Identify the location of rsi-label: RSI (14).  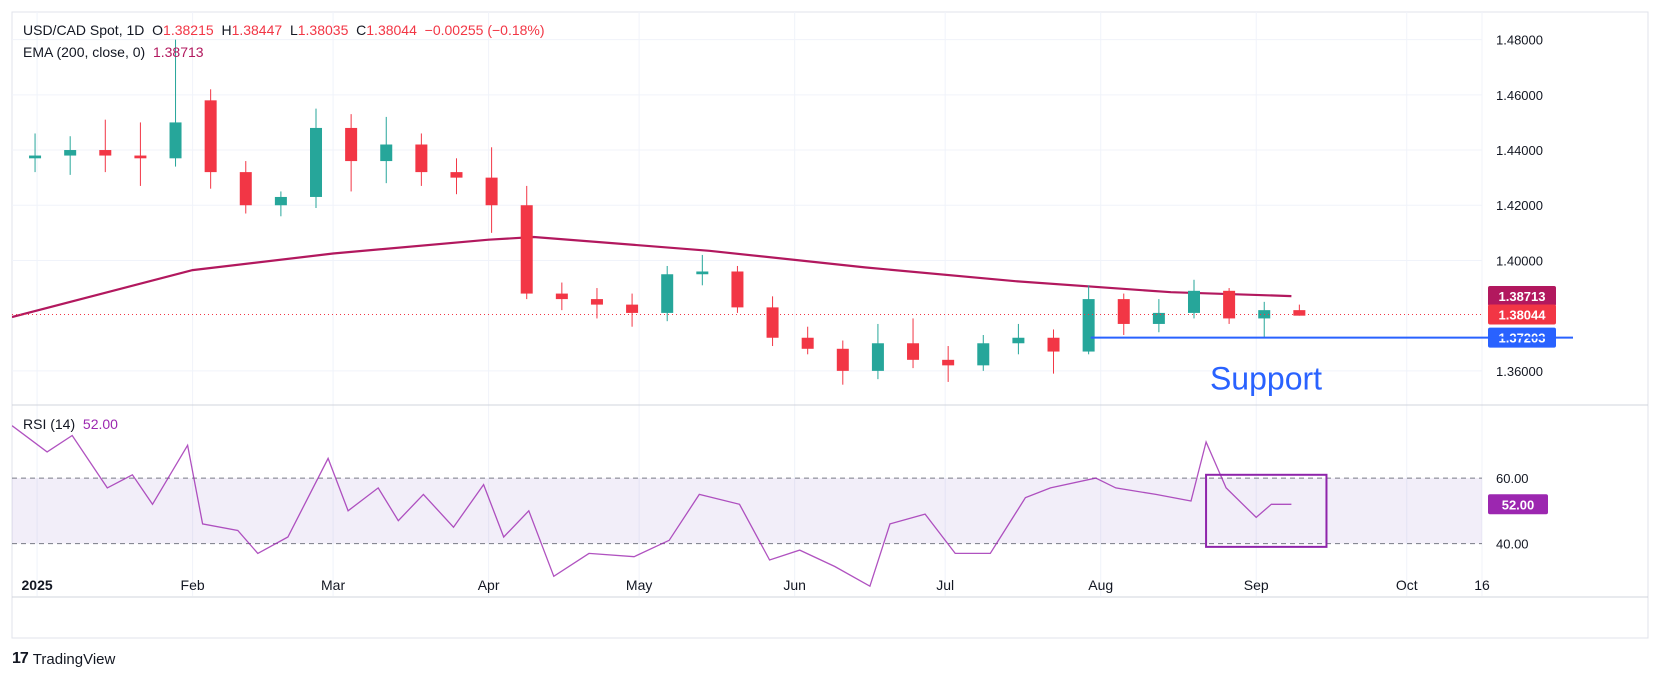
(49, 424).